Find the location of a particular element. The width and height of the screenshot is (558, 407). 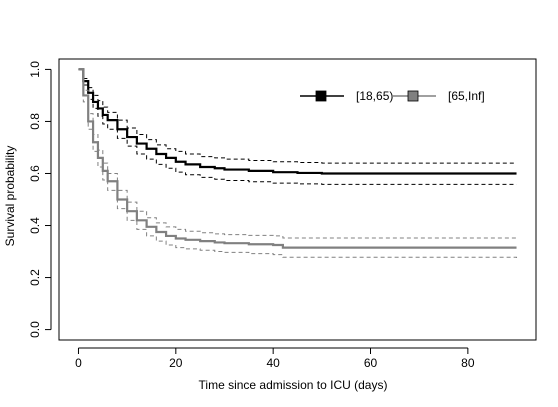

x-tick-label: 60 is located at coordinates (371, 363).